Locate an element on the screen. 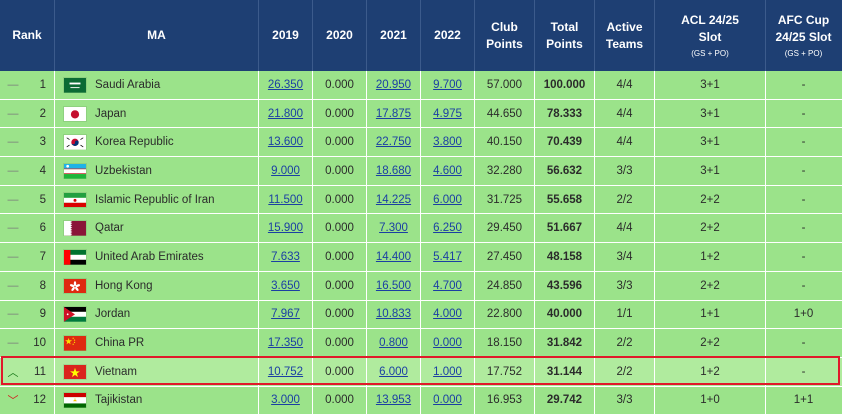 Image resolution: width=842 pixels, height=415 pixels. points-2022-value: 6.000 is located at coordinates (447, 199).